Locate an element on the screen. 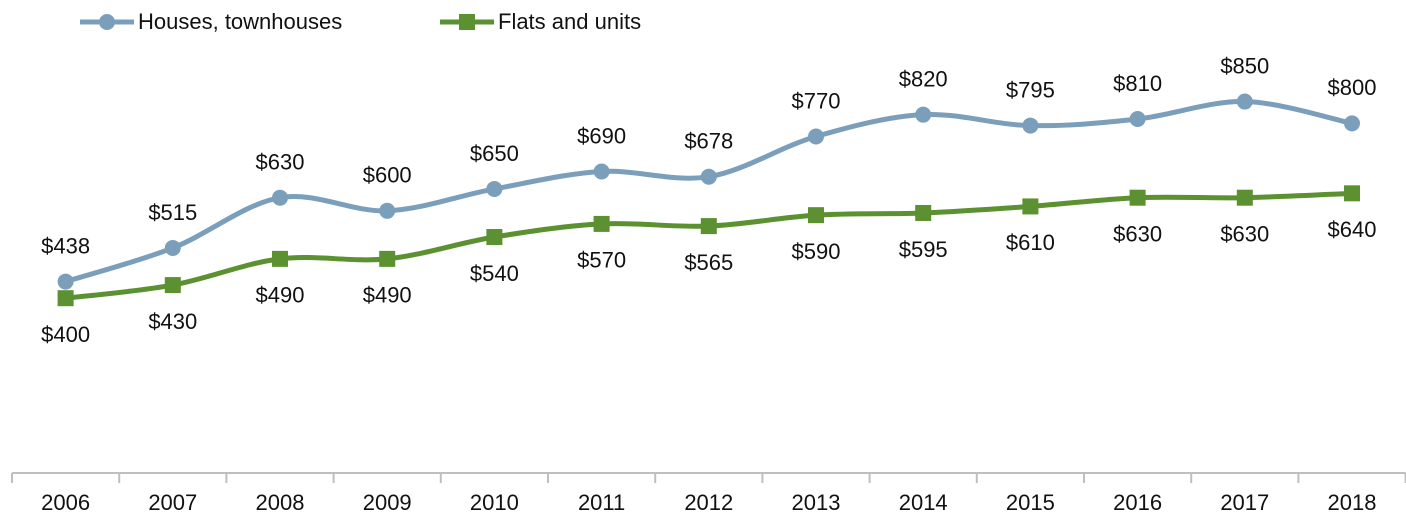 The width and height of the screenshot is (1406, 522). data-label: $600 is located at coordinates (387, 175).